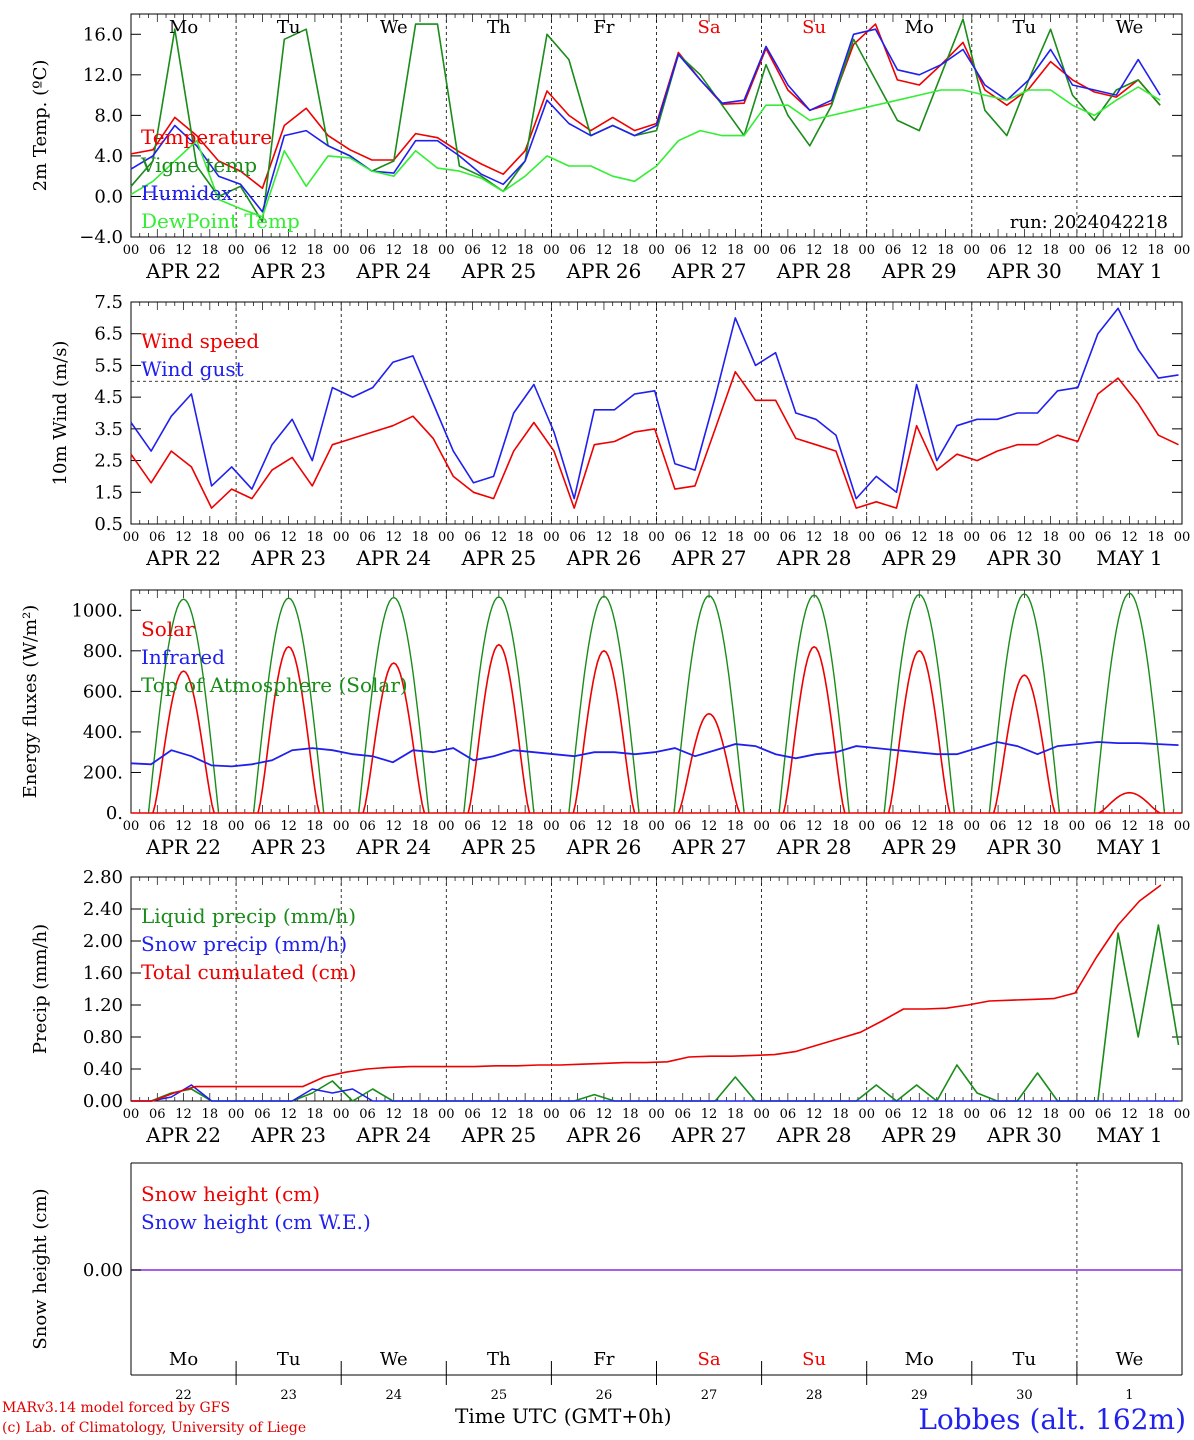  I want to click on weekday-label: Tu, so click(289, 27).